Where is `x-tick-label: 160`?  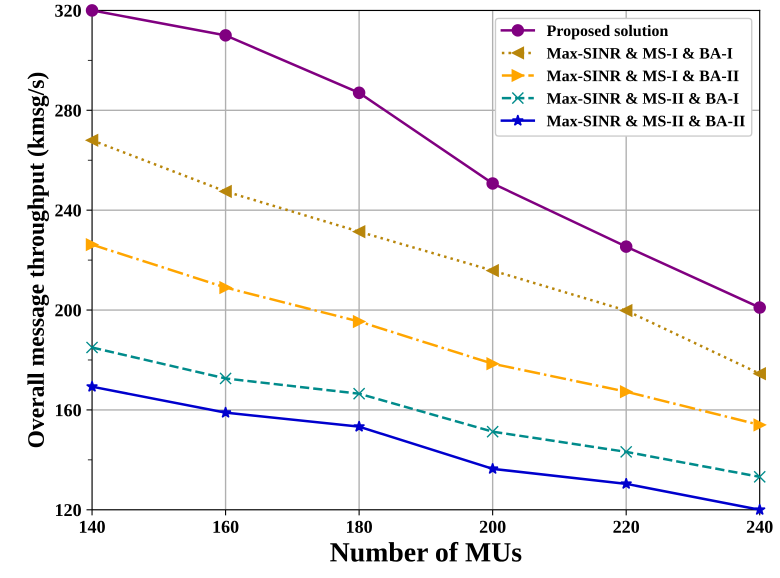
x-tick-label: 160 is located at coordinates (225, 526).